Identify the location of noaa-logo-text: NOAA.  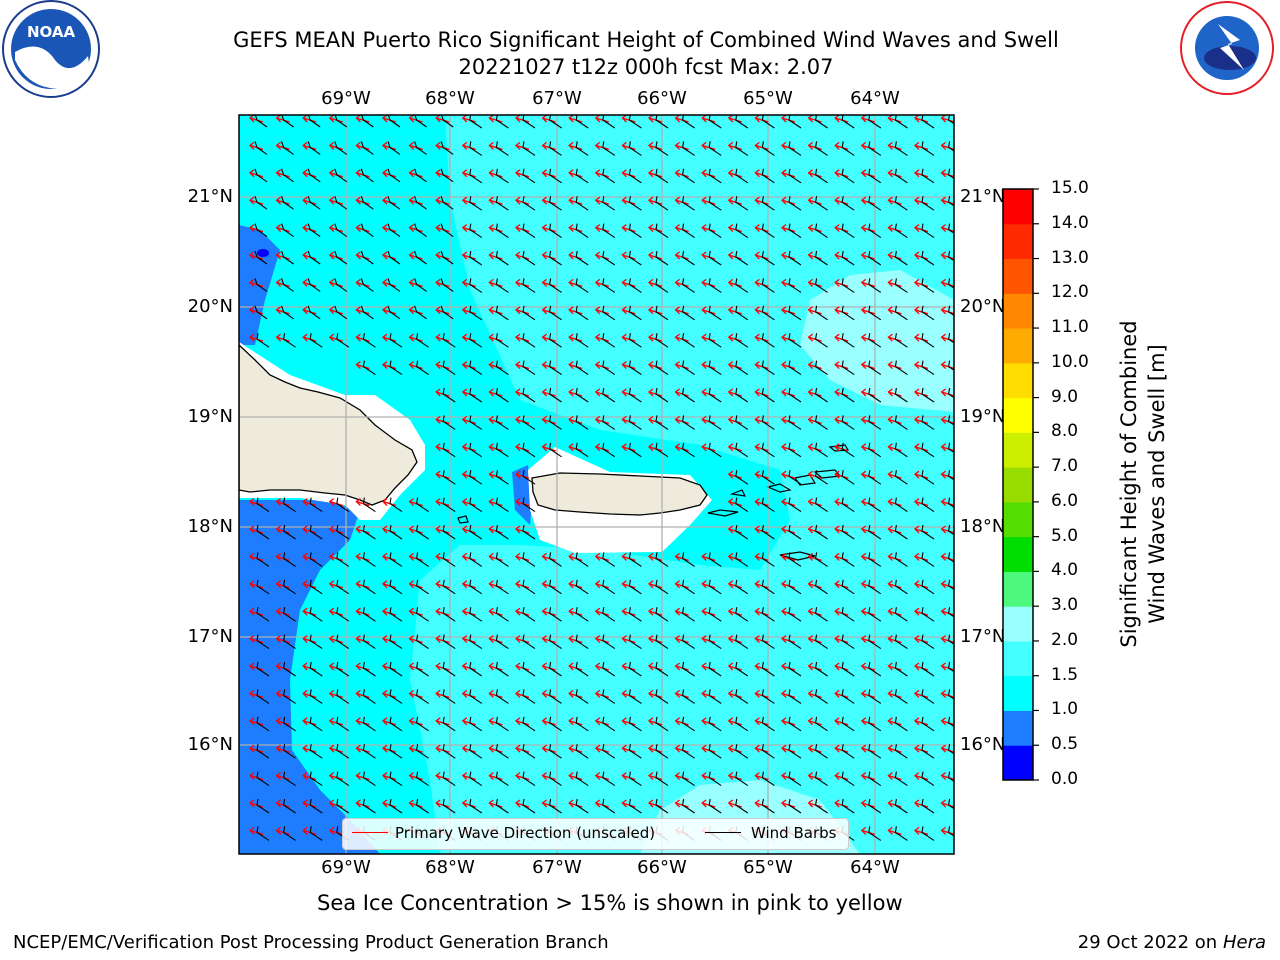
(51, 32).